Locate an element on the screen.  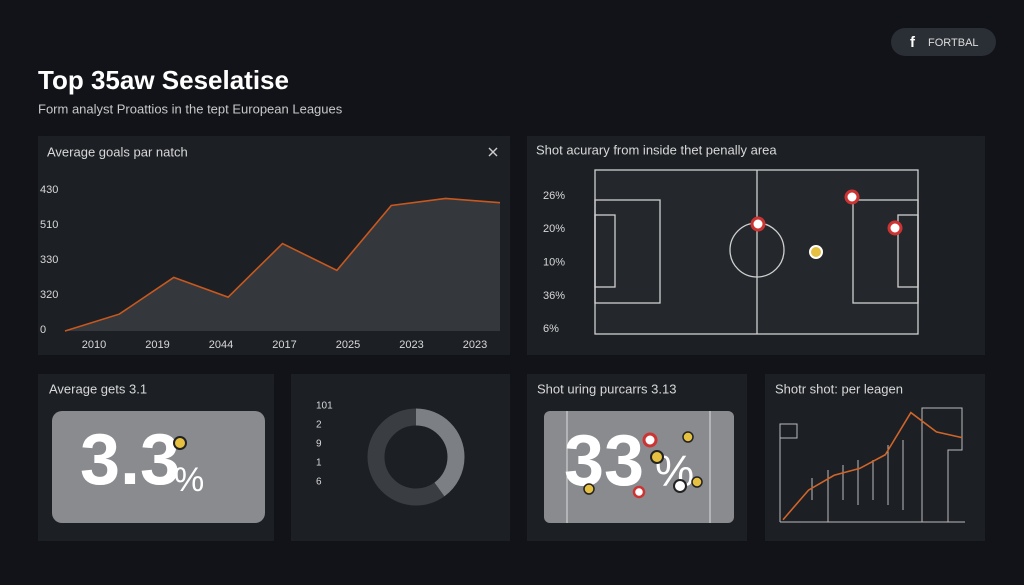
donut-segment is located at coordinates (416, 457).